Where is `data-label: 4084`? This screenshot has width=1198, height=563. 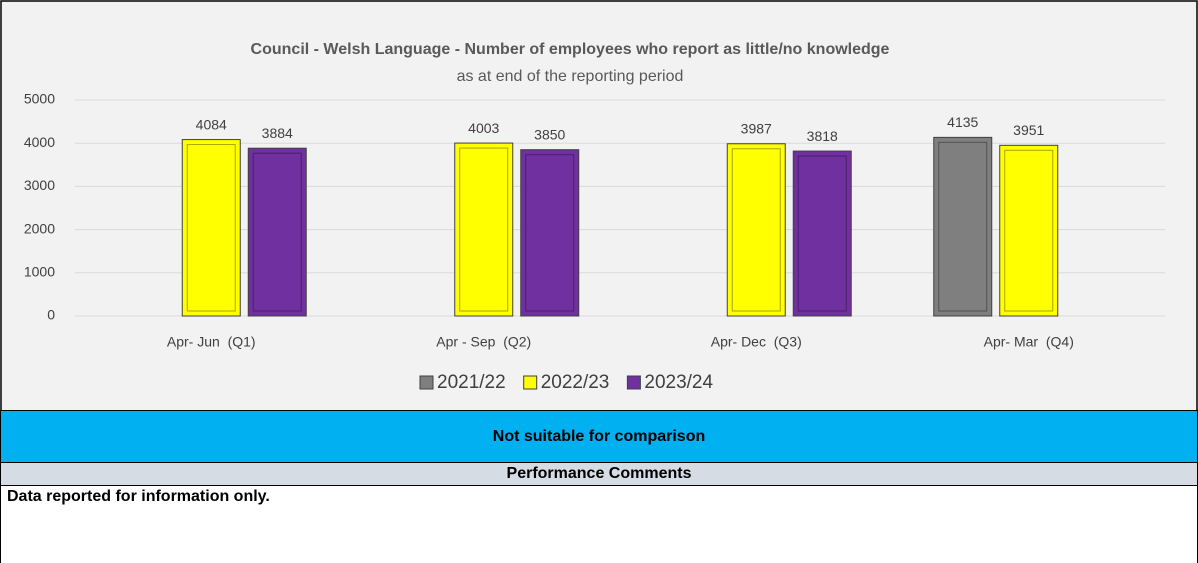 data-label: 4084 is located at coordinates (211, 124).